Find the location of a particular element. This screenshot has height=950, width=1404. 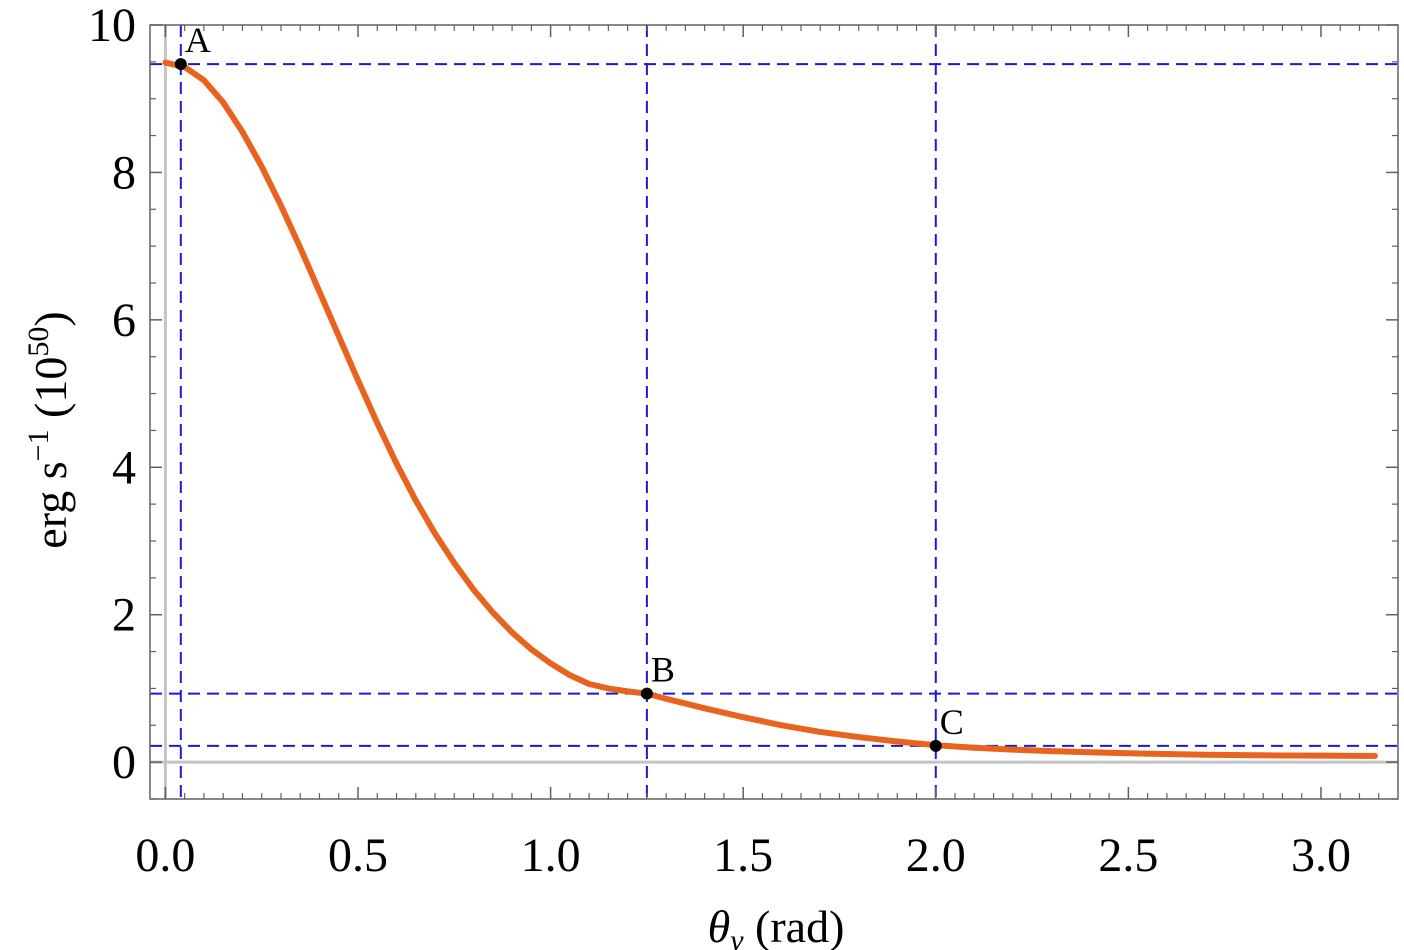

y-axis-scale-exponent: 50 is located at coordinates (38, 342).